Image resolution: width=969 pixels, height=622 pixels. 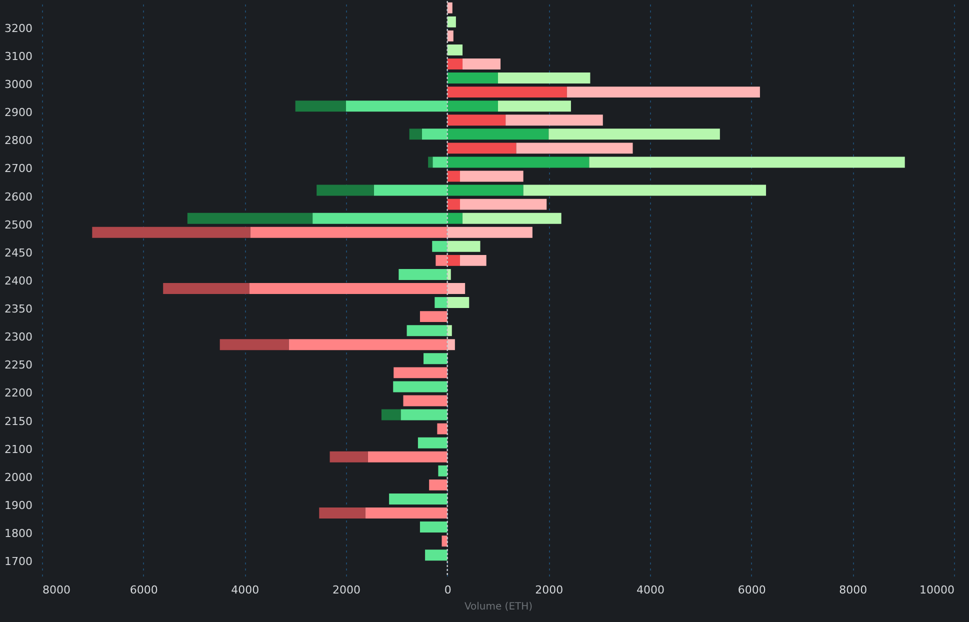 I want to click on y-tick-label: 1900, so click(x=18, y=505).